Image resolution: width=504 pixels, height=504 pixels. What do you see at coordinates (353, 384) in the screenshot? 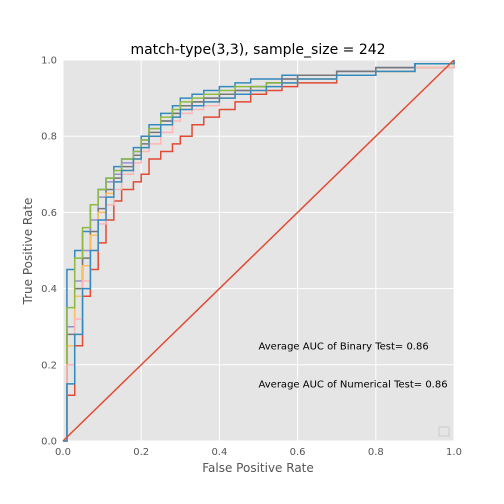
I see `annotation-numerical-auc: Average AUC of Numerical Test= 0.86` at bounding box center [353, 384].